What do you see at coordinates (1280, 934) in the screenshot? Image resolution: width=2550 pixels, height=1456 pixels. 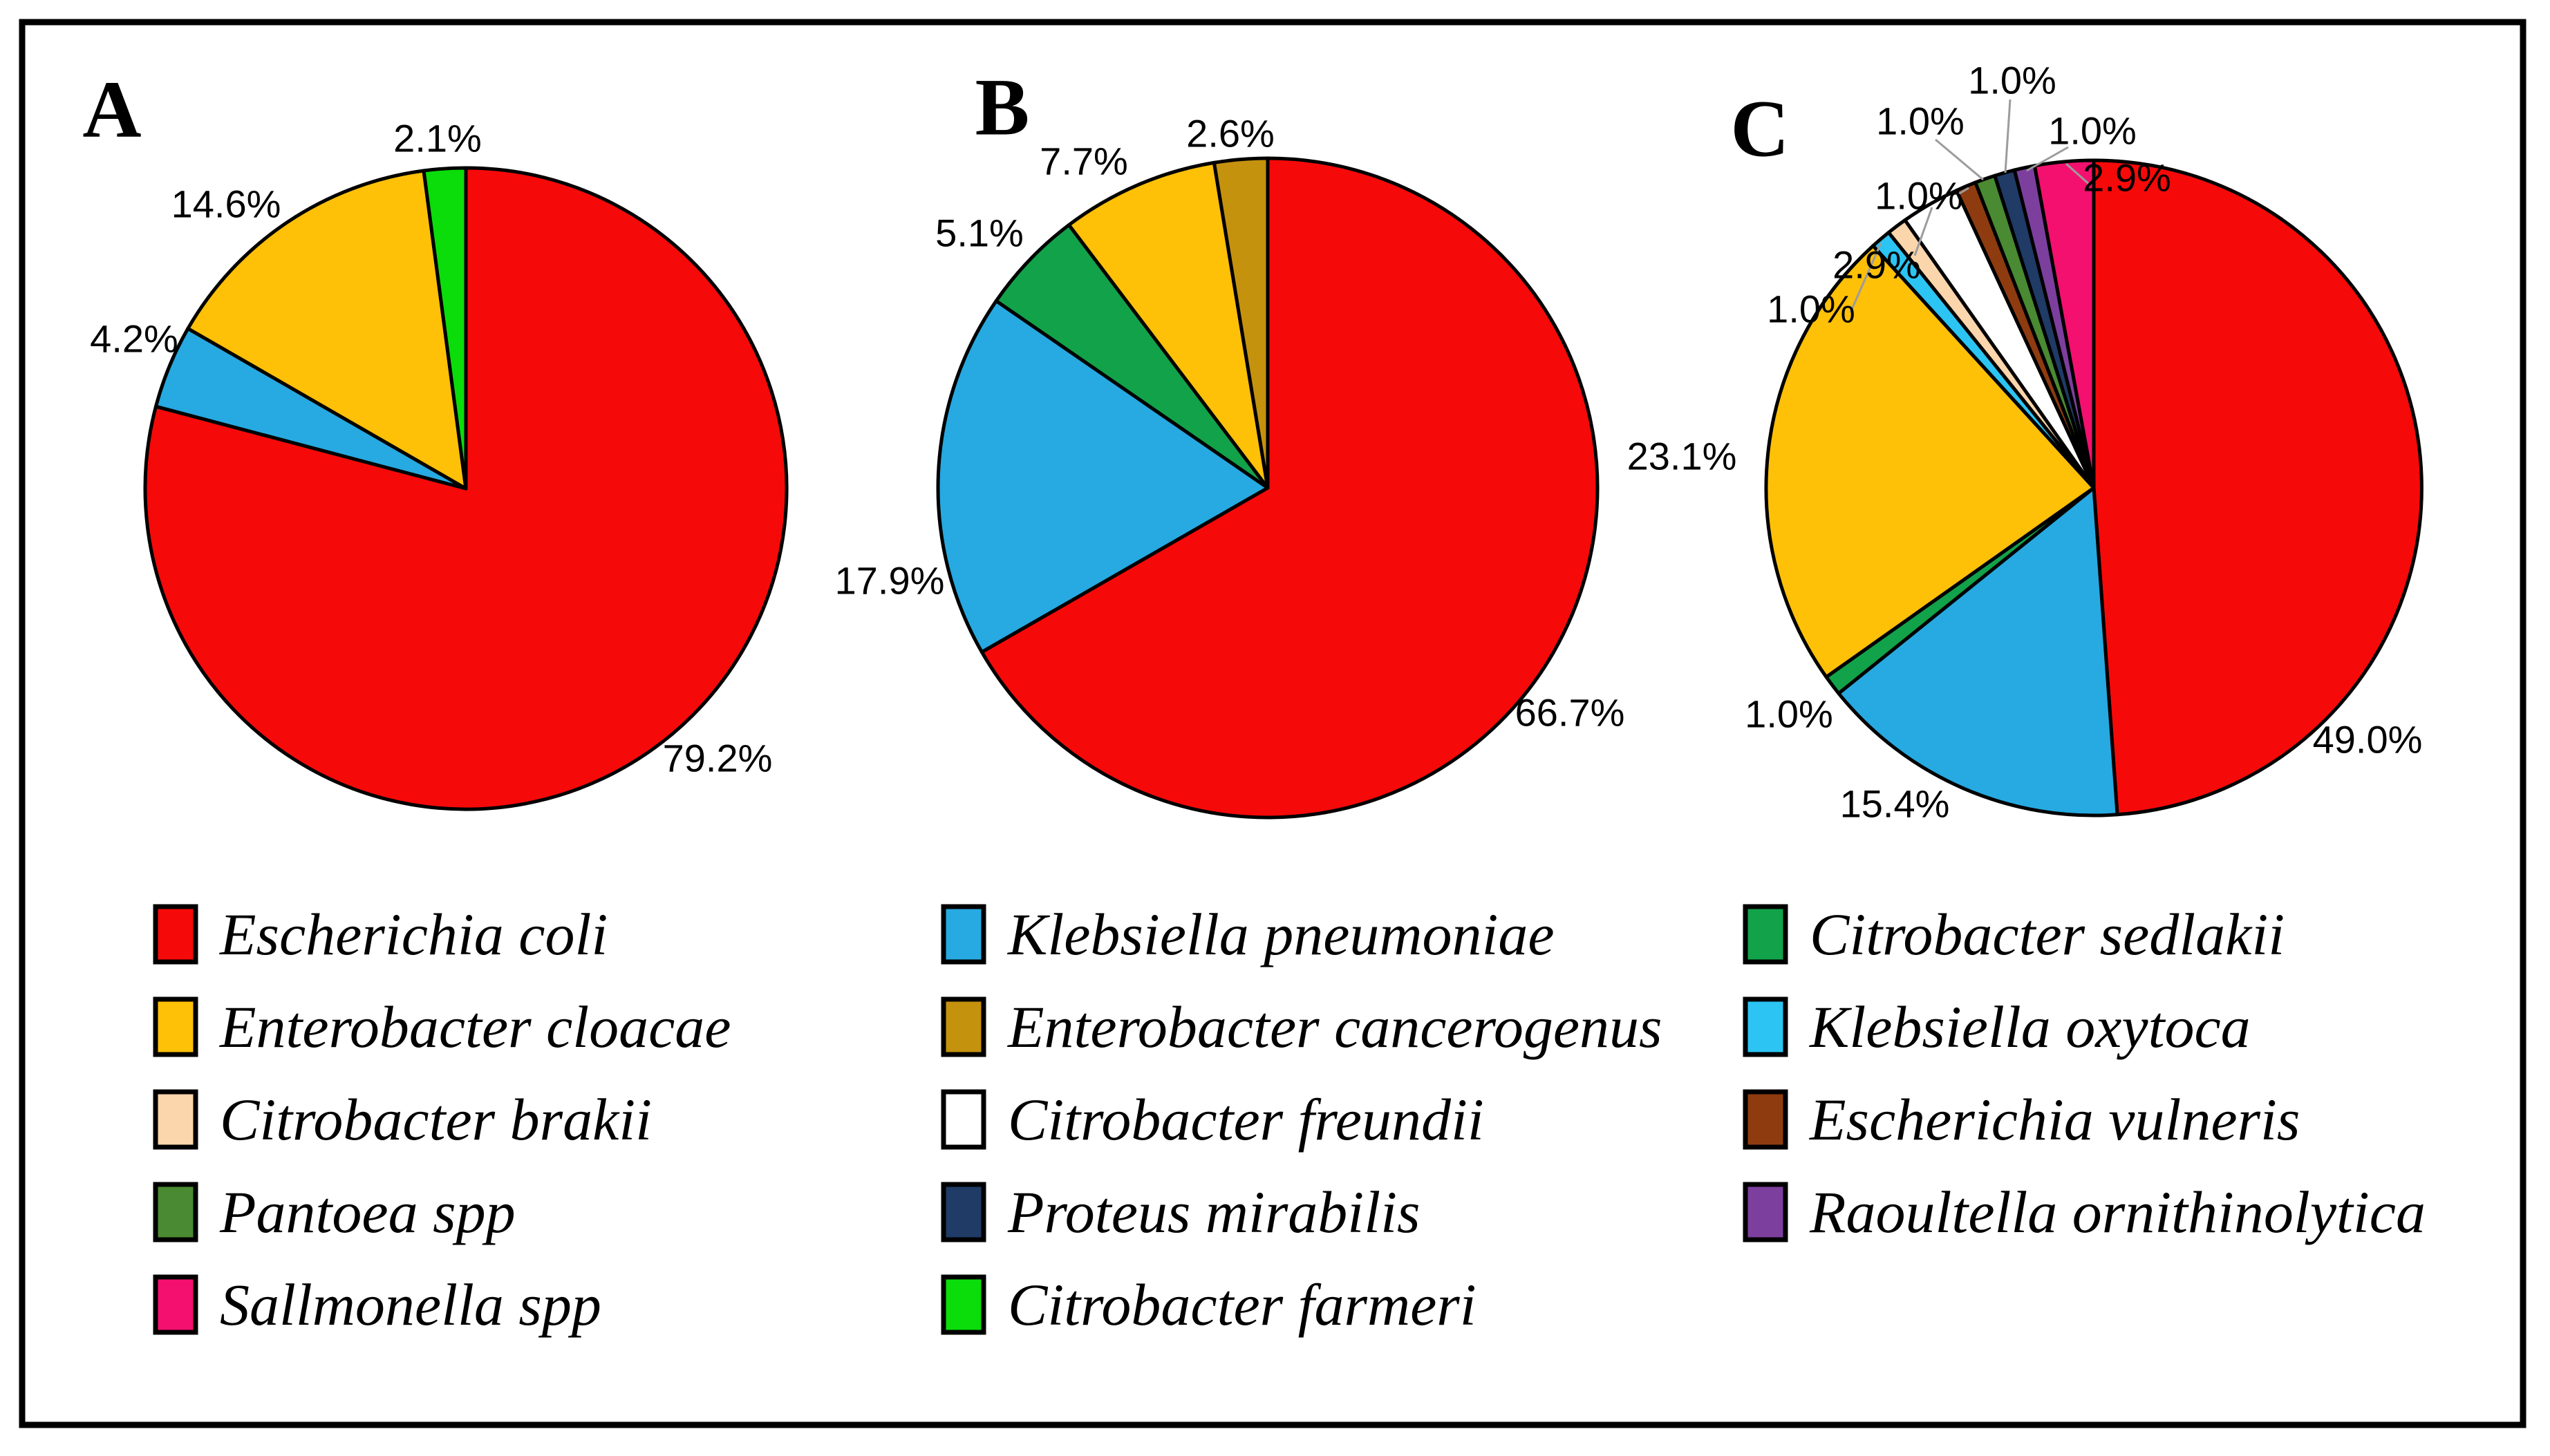 I see `legend-label-klebsiella-pneumoniae: Klebsiella pneumoniae` at bounding box center [1280, 934].